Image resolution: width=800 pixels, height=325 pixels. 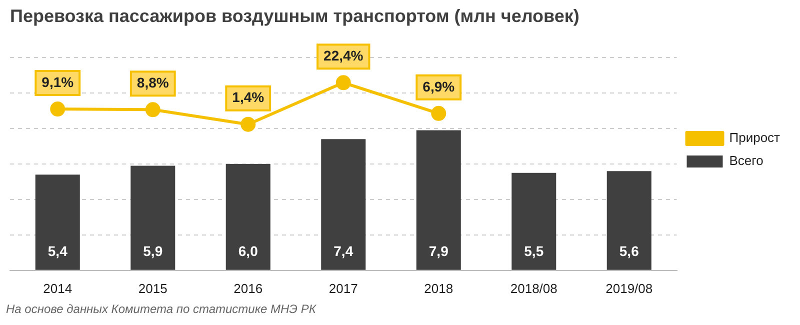 I want to click on data-label: 1,4%, so click(x=248, y=97).